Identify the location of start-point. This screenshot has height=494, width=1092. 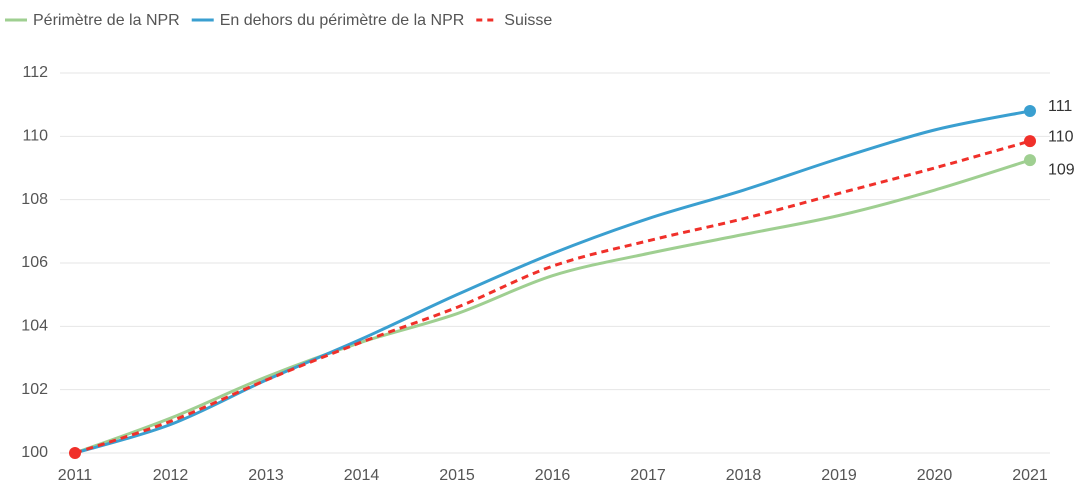
(75, 453).